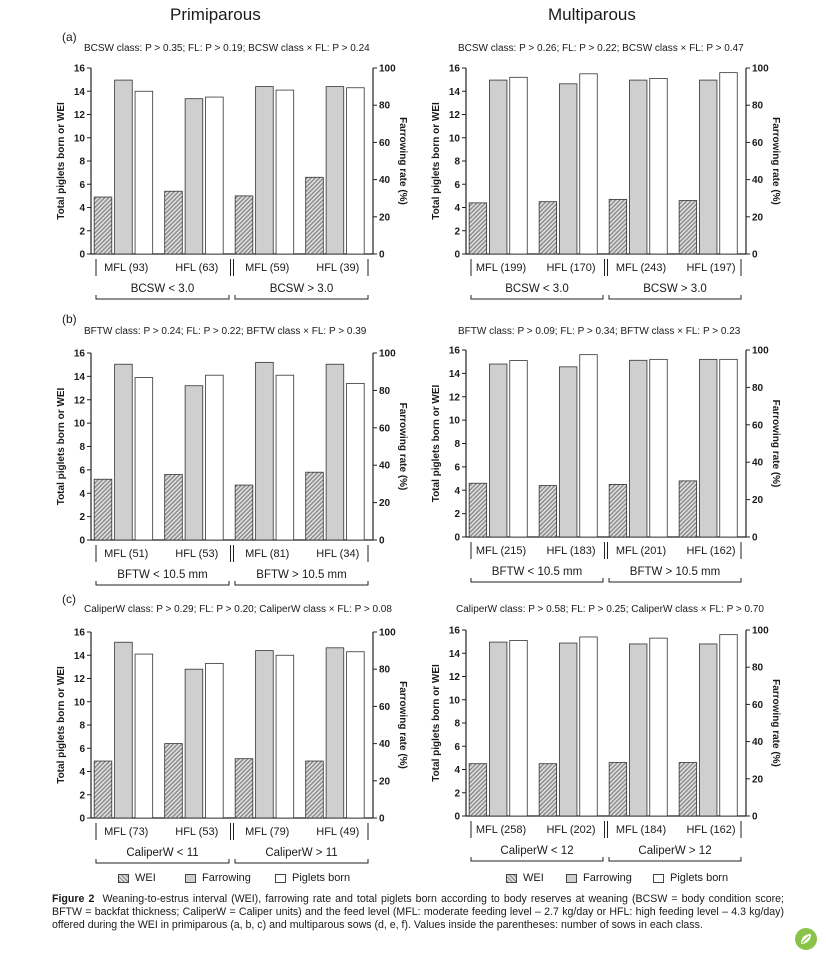  I want to click on right-tick-label-e: 20, so click(758, 500).